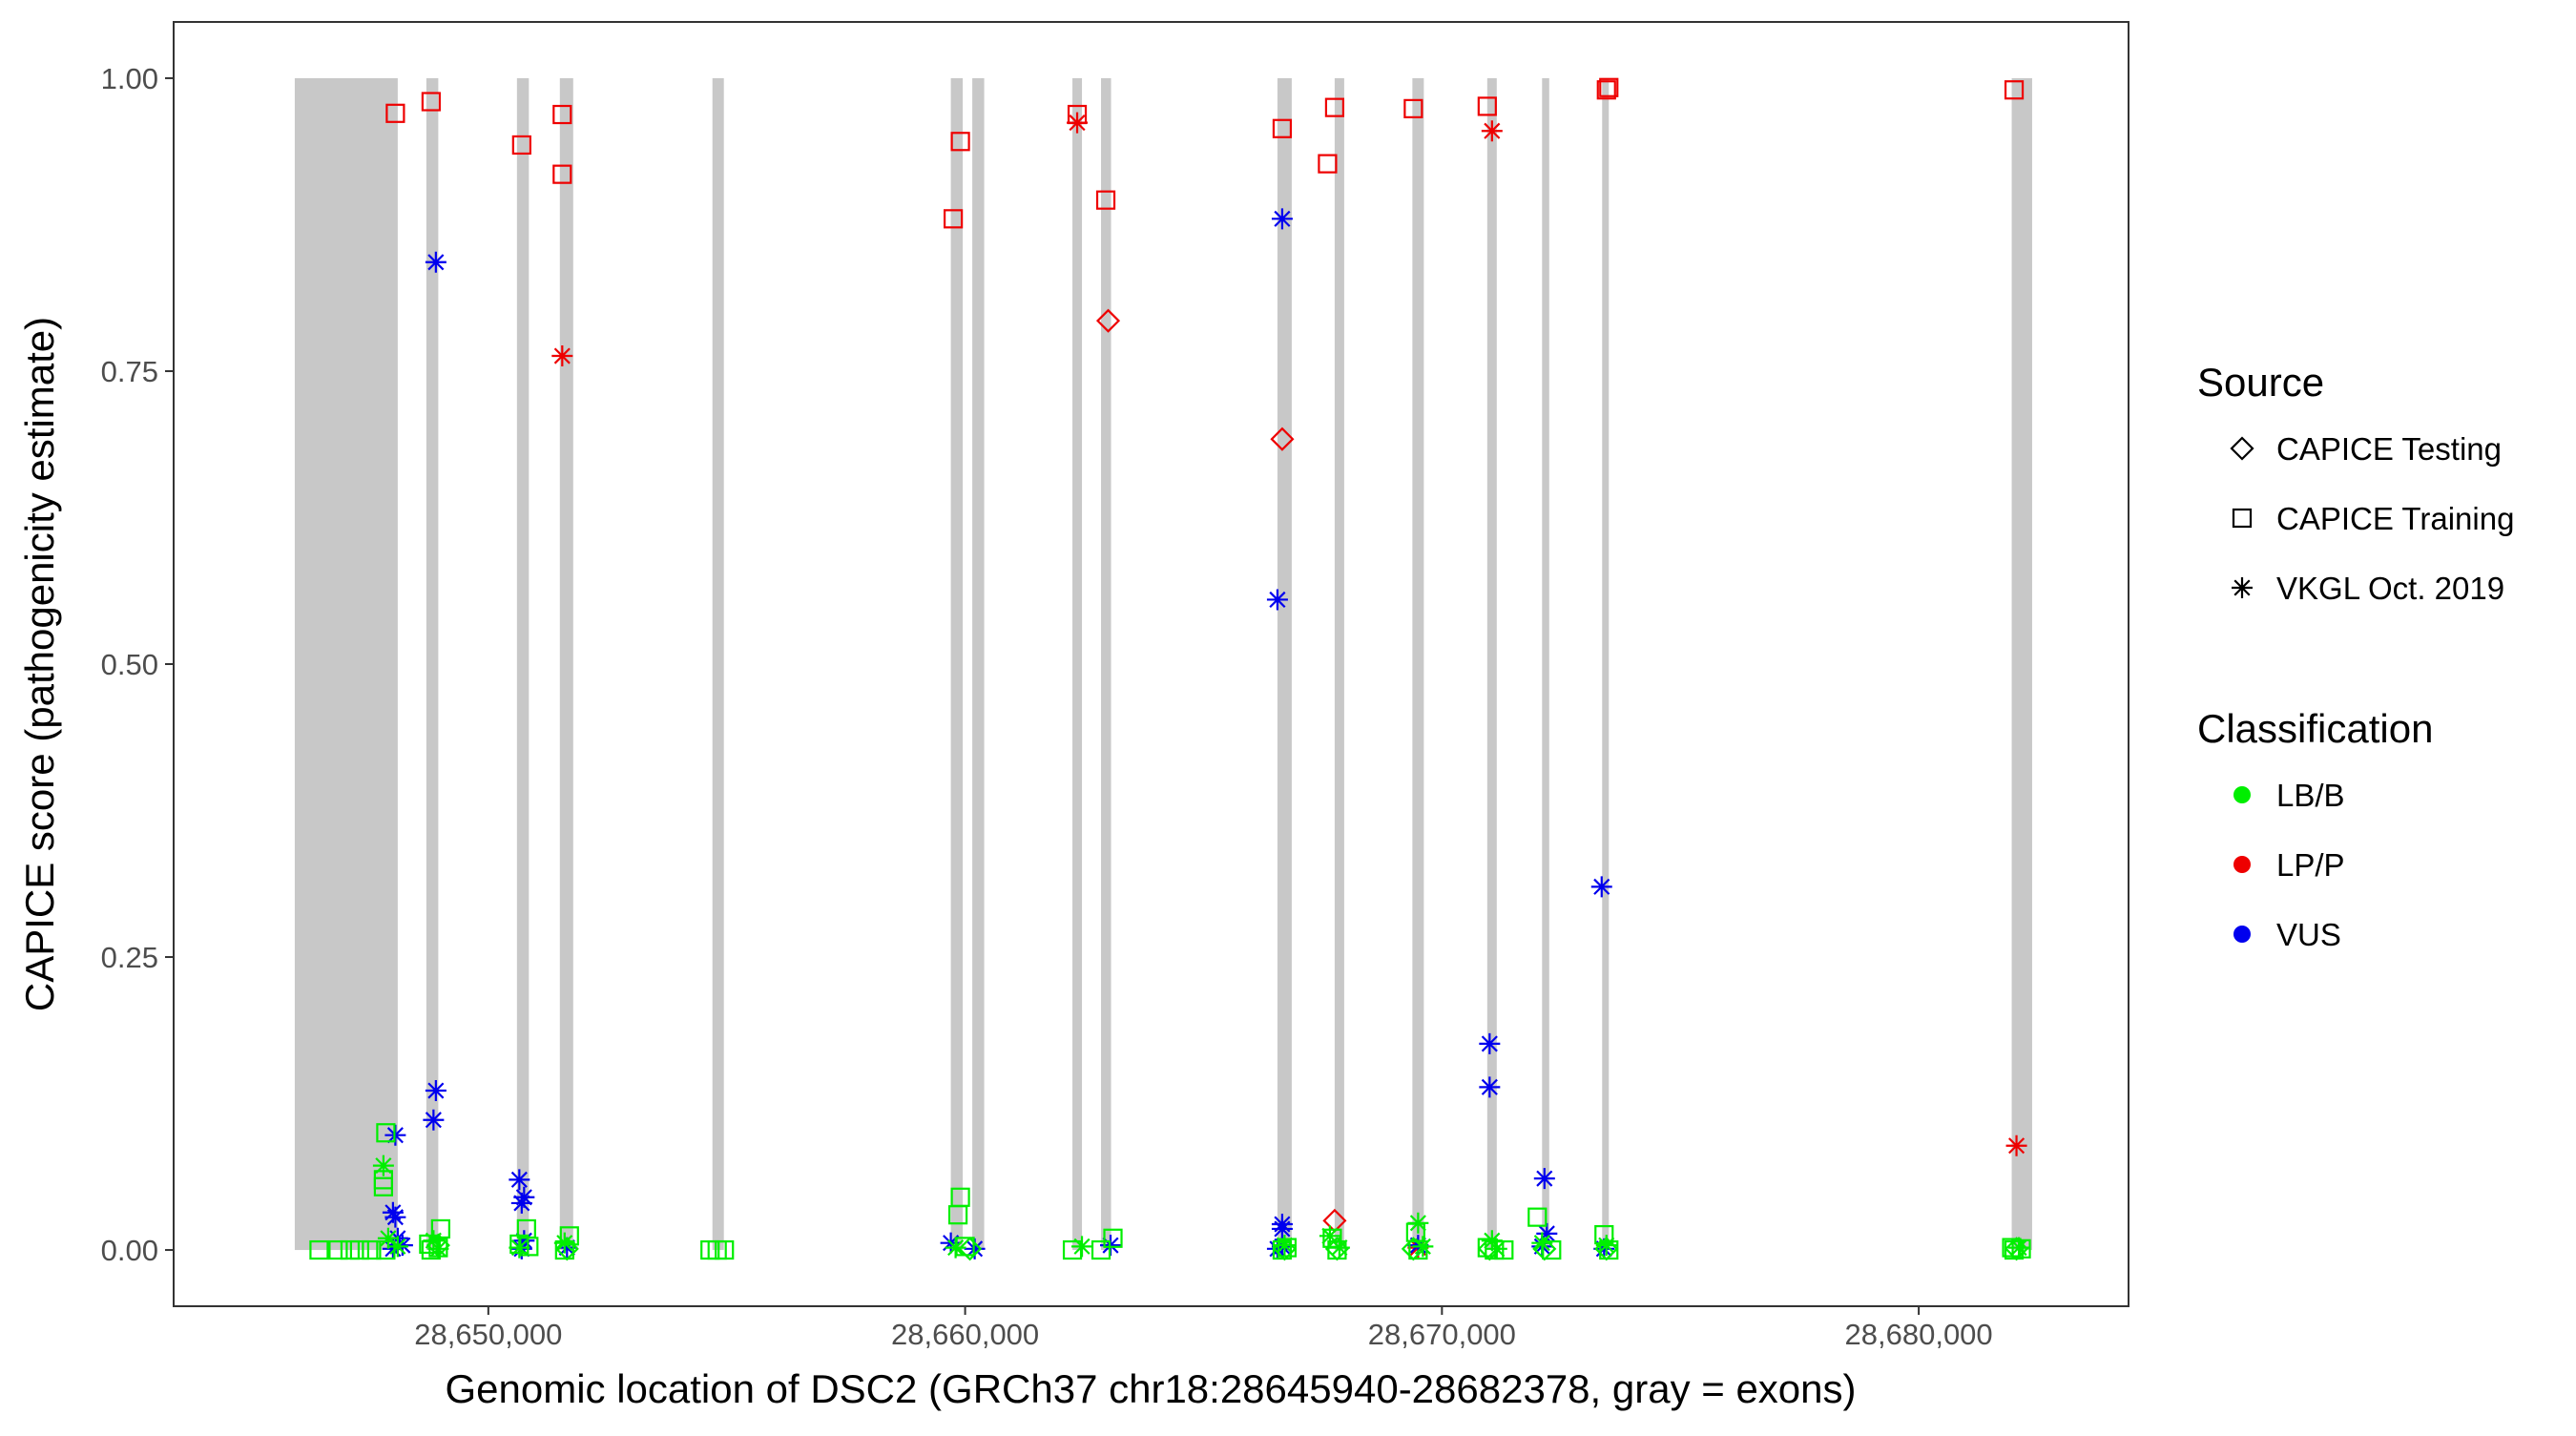  What do you see at coordinates (129, 371) in the screenshot?
I see `y-tick-label: 0.75` at bounding box center [129, 371].